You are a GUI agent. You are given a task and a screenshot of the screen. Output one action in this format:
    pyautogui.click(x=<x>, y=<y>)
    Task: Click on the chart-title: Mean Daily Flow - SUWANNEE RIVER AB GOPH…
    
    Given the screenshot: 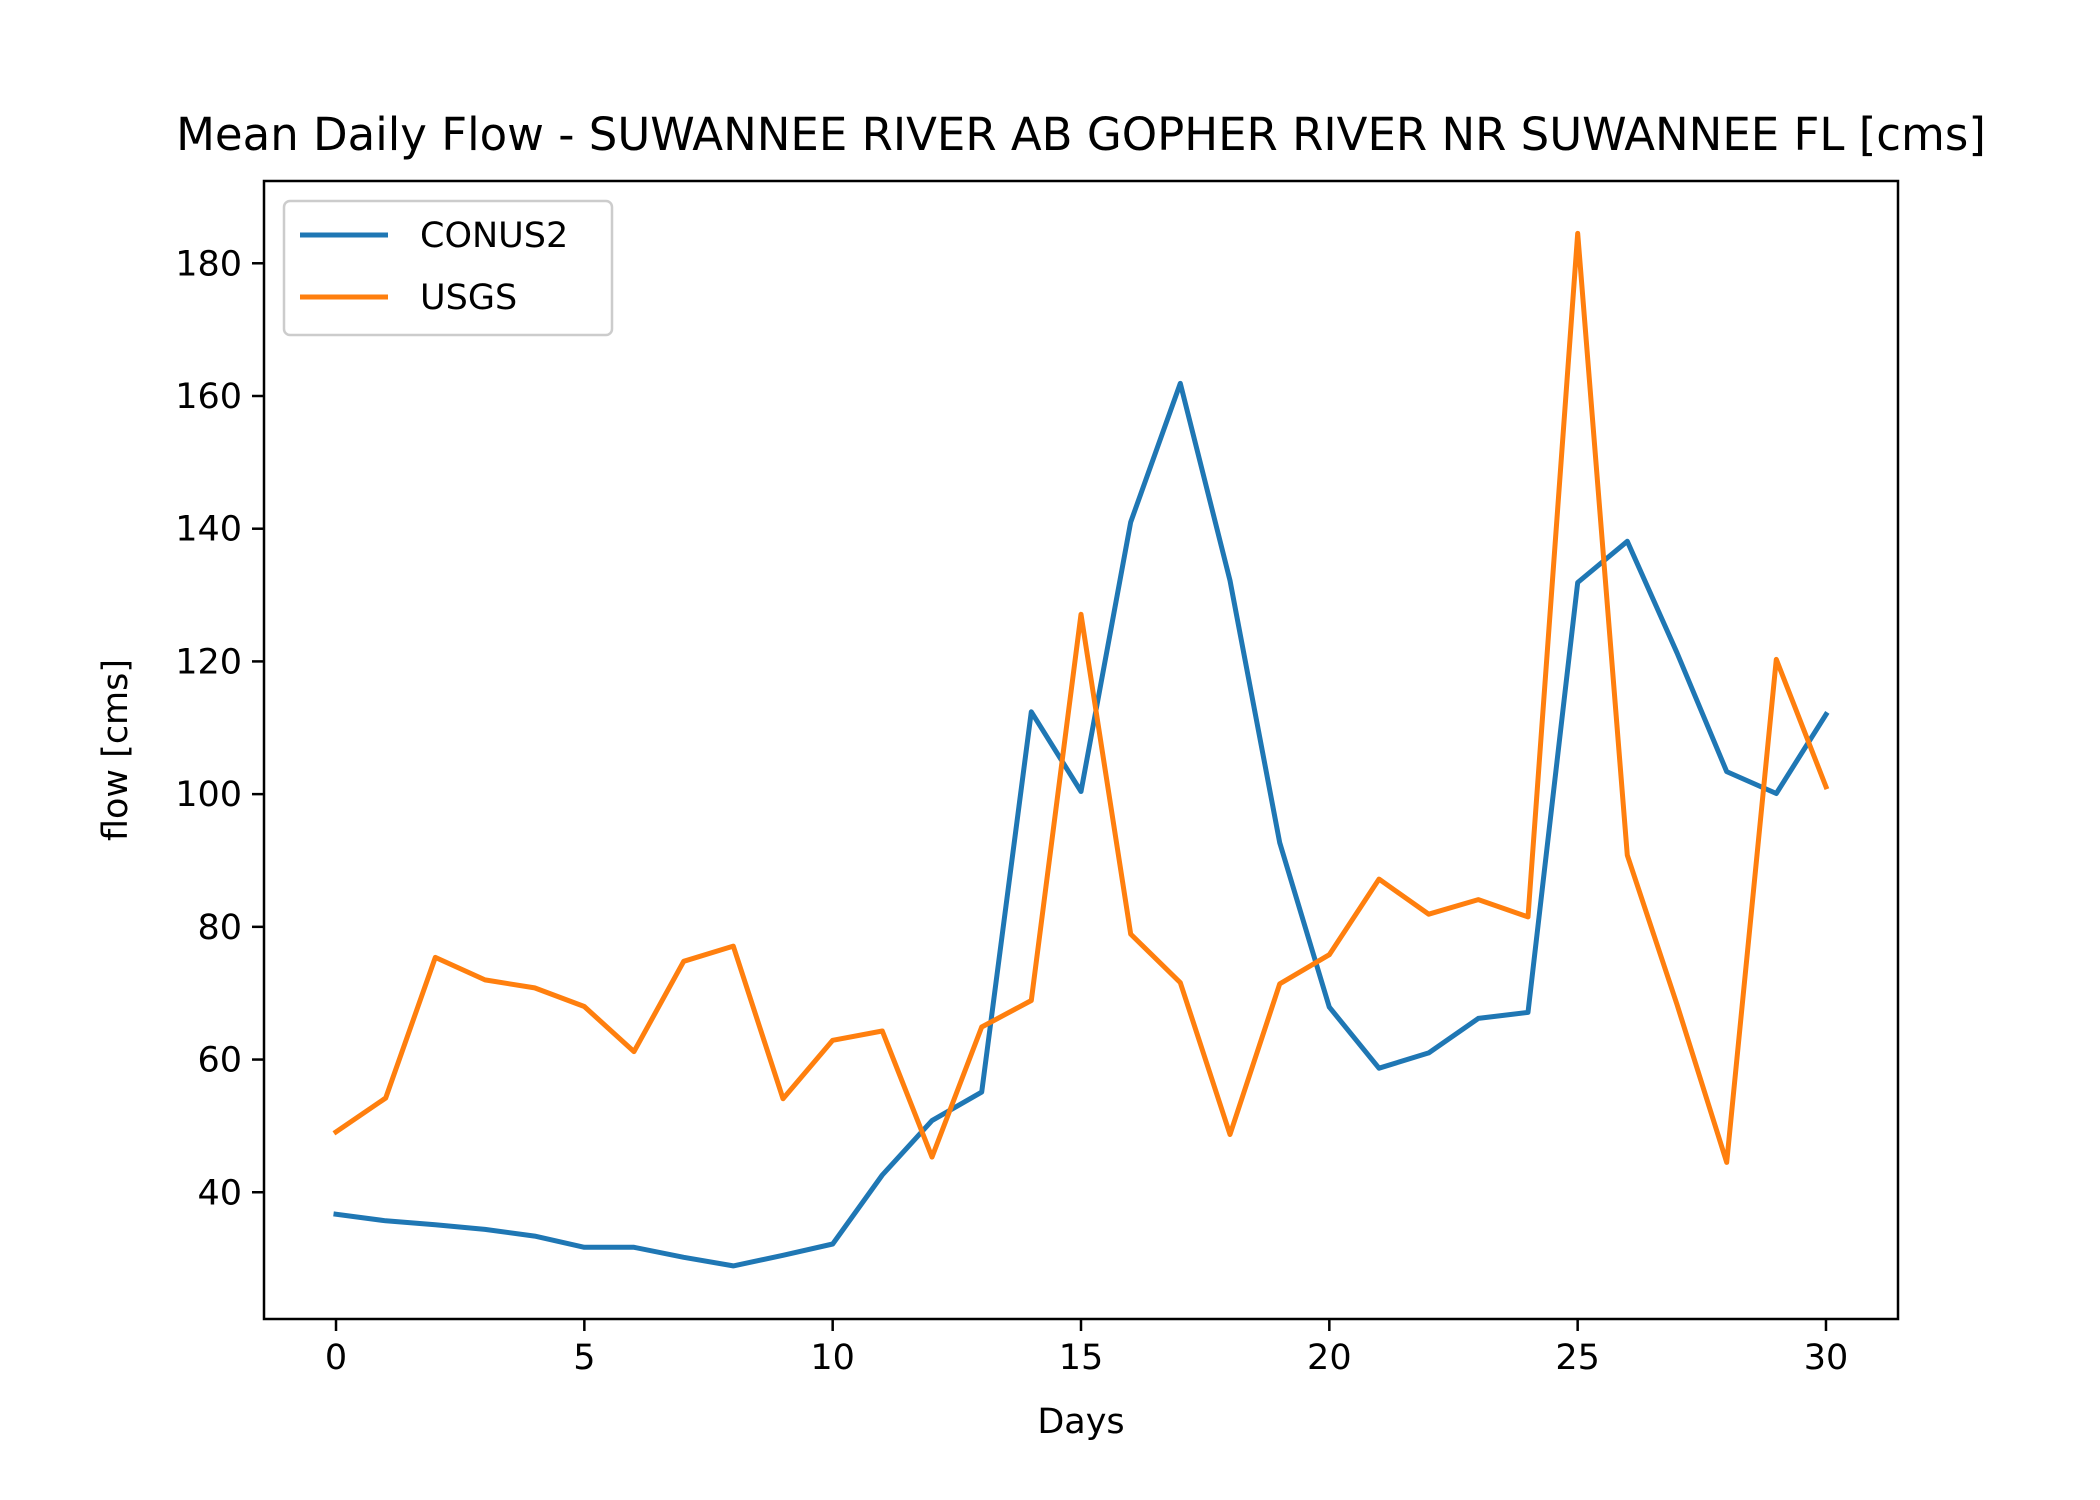 What is the action you would take?
    pyautogui.click(x=1081, y=134)
    